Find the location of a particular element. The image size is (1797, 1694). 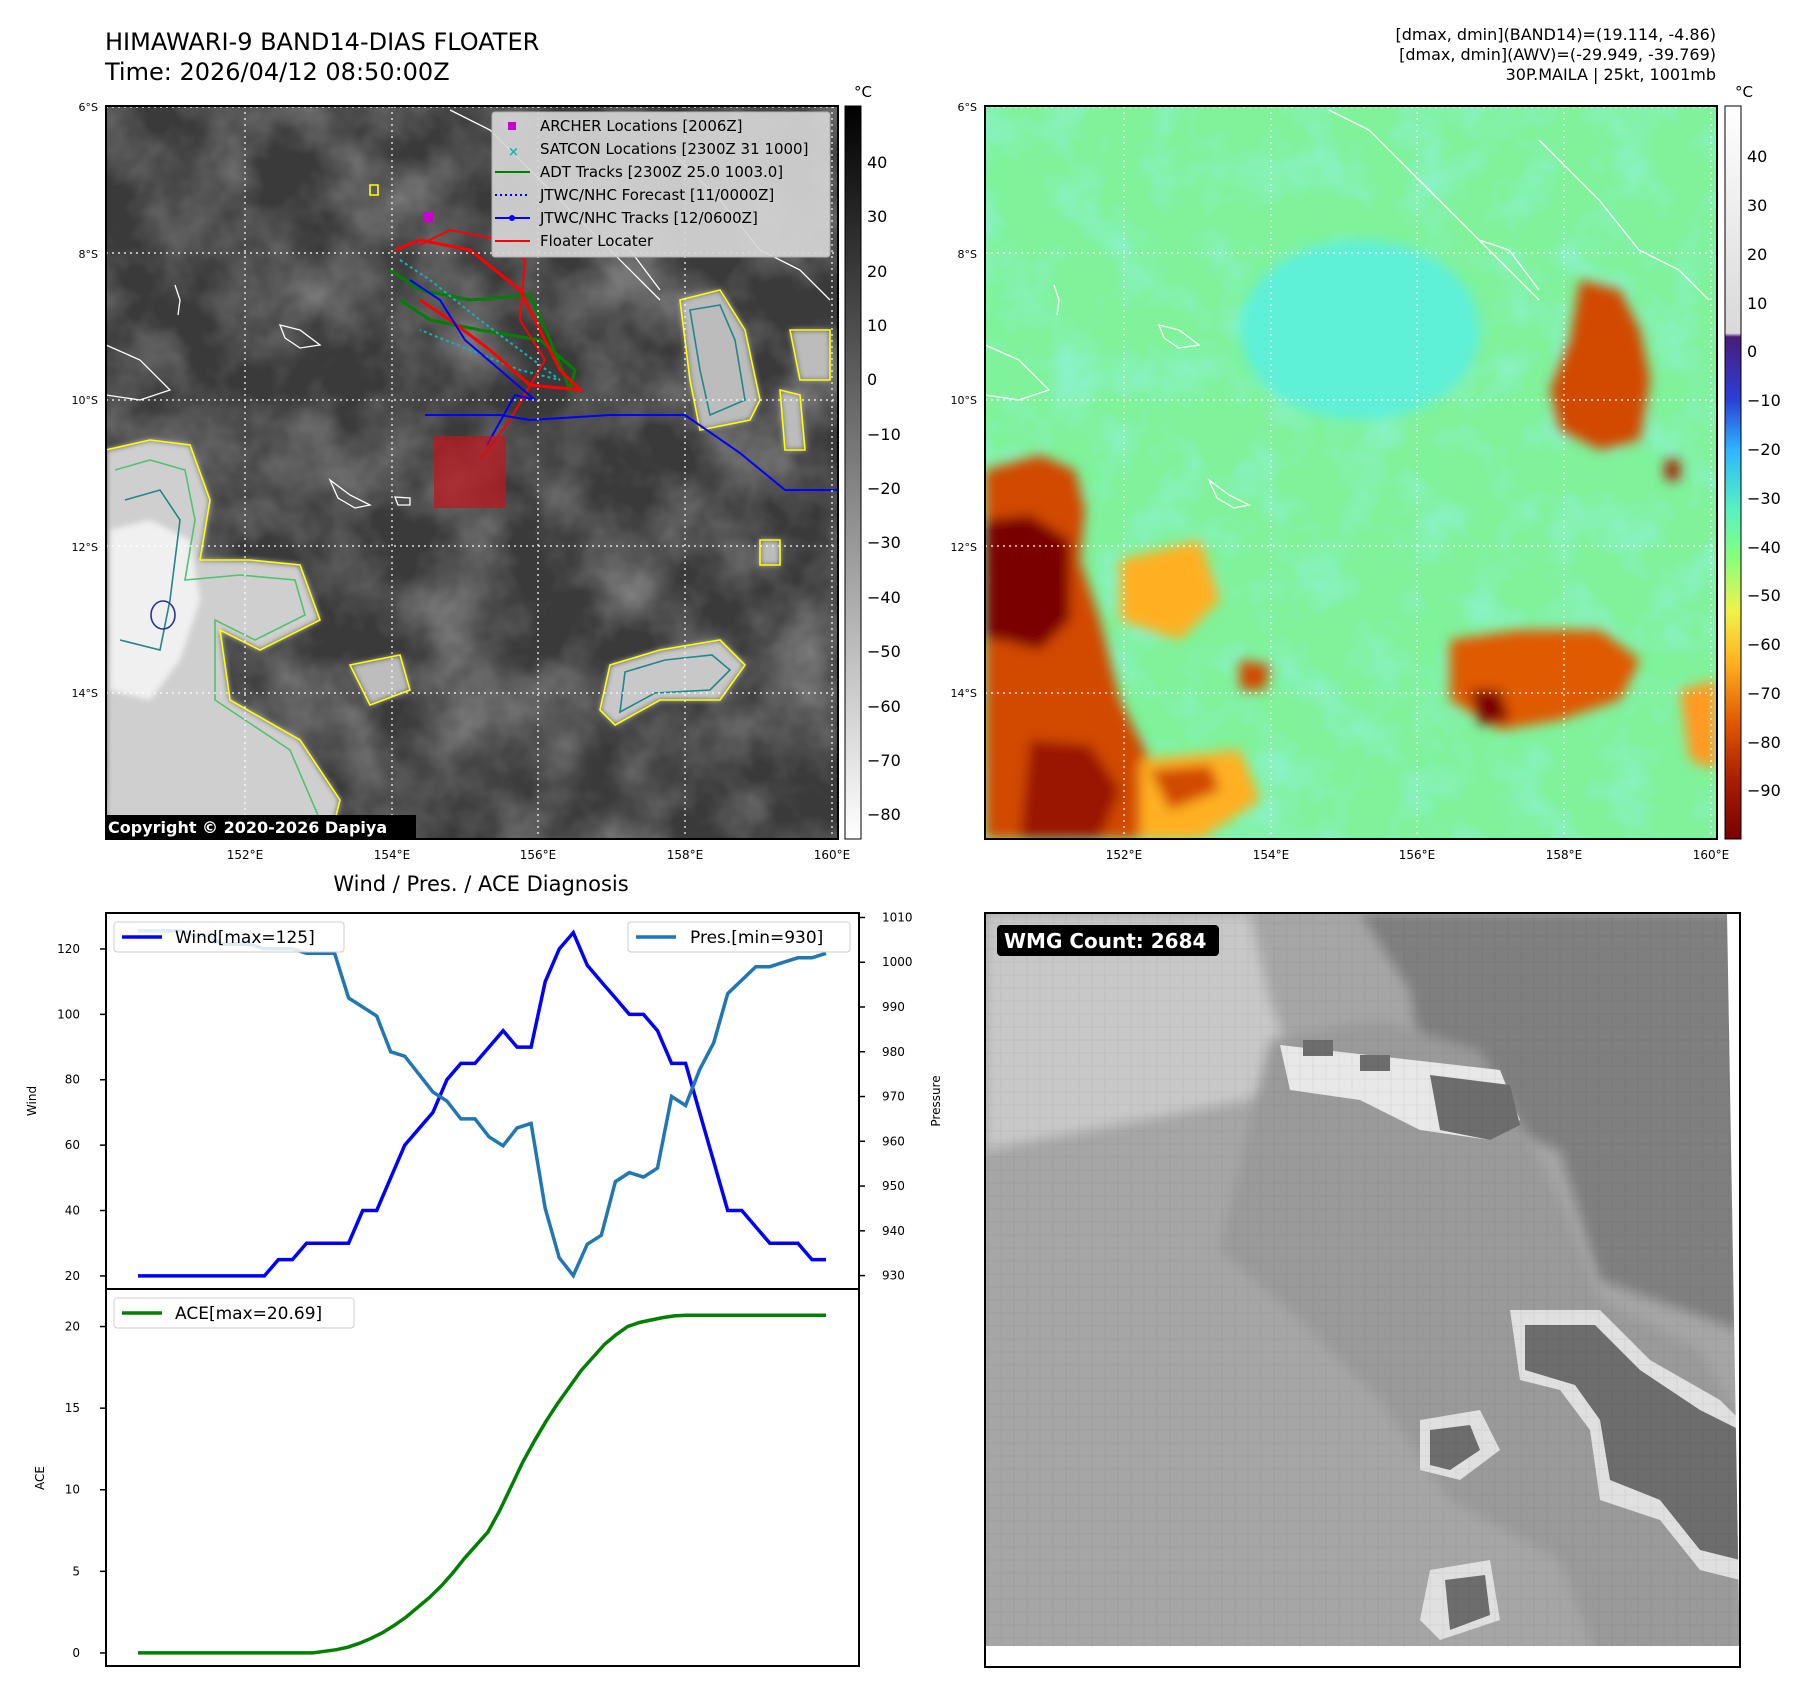

awv-colorbar-tick: −40 is located at coordinates (1764, 547).